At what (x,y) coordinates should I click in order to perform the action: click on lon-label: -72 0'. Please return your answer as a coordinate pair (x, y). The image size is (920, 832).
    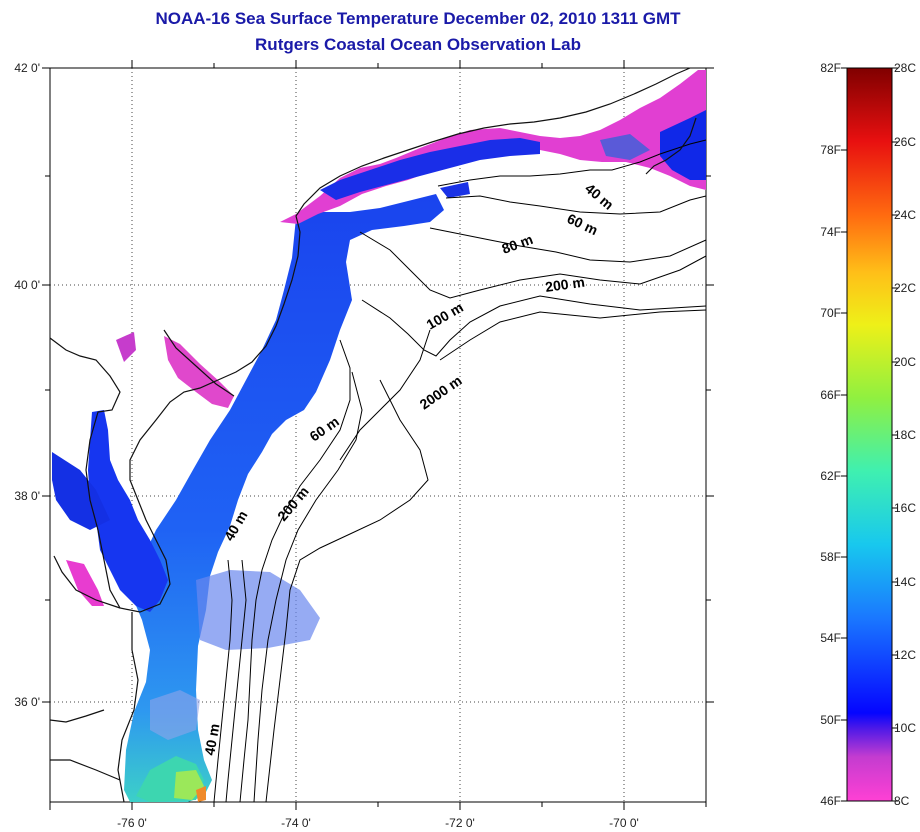
    Looking at the image, I should click on (460, 823).